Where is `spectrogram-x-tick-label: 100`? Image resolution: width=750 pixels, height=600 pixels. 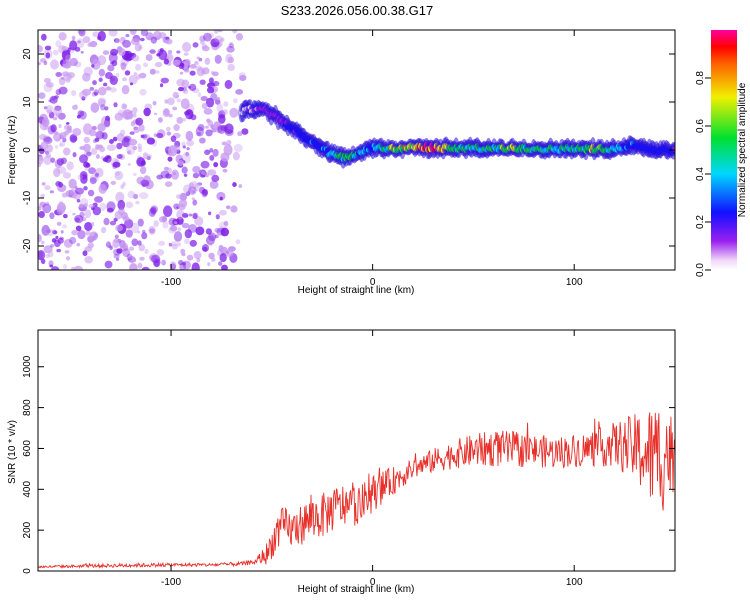 spectrogram-x-tick-label: 100 is located at coordinates (574, 282).